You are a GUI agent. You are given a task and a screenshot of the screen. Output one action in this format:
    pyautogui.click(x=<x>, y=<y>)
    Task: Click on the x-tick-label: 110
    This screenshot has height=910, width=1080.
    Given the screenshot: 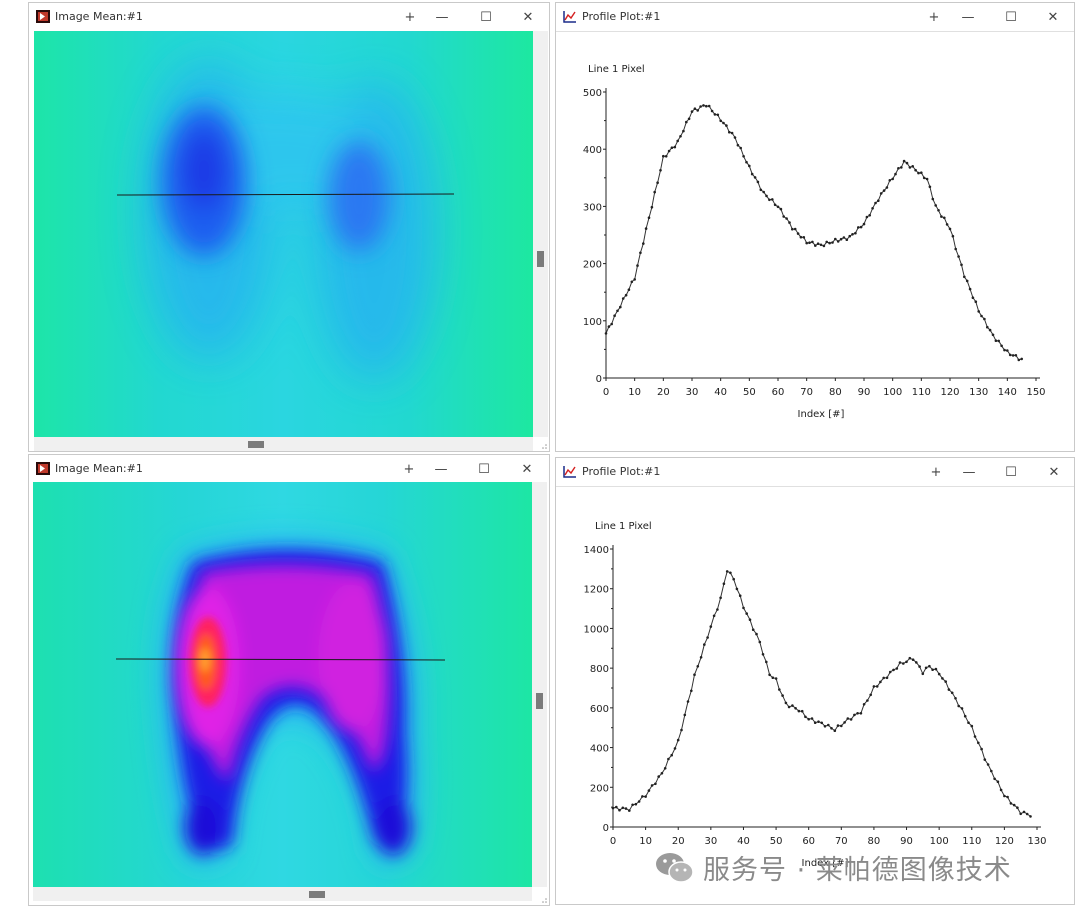 What is the action you would take?
    pyautogui.click(x=971, y=841)
    